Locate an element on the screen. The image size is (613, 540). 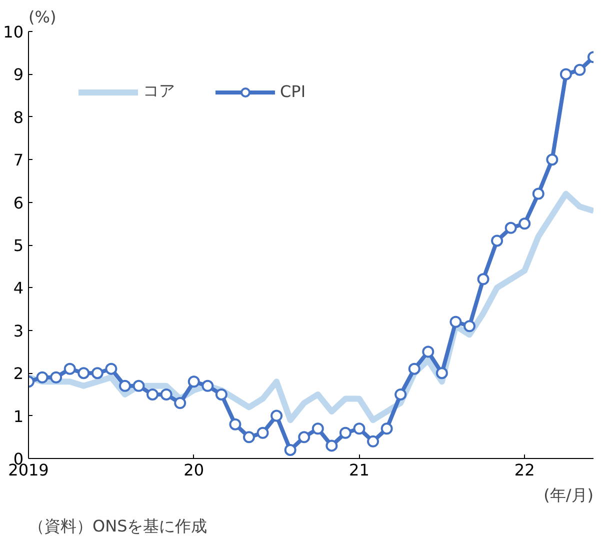
y-tick-label: 5 is located at coordinates (18, 245).